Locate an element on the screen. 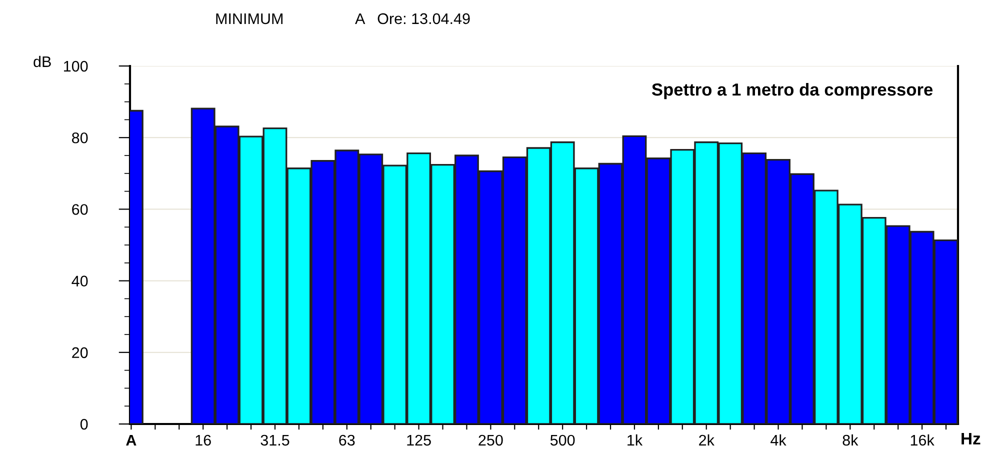 This screenshot has height=455, width=988. x-tick-label: 125 is located at coordinates (419, 440).